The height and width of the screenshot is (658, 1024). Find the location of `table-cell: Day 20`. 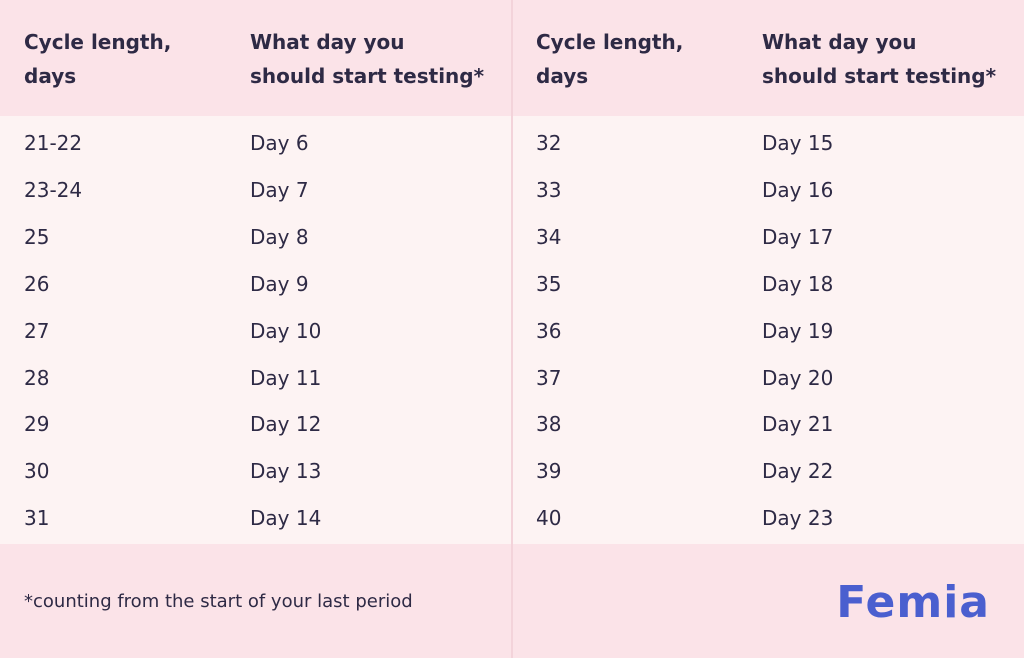

table-cell: Day 20 is located at coordinates (798, 377).